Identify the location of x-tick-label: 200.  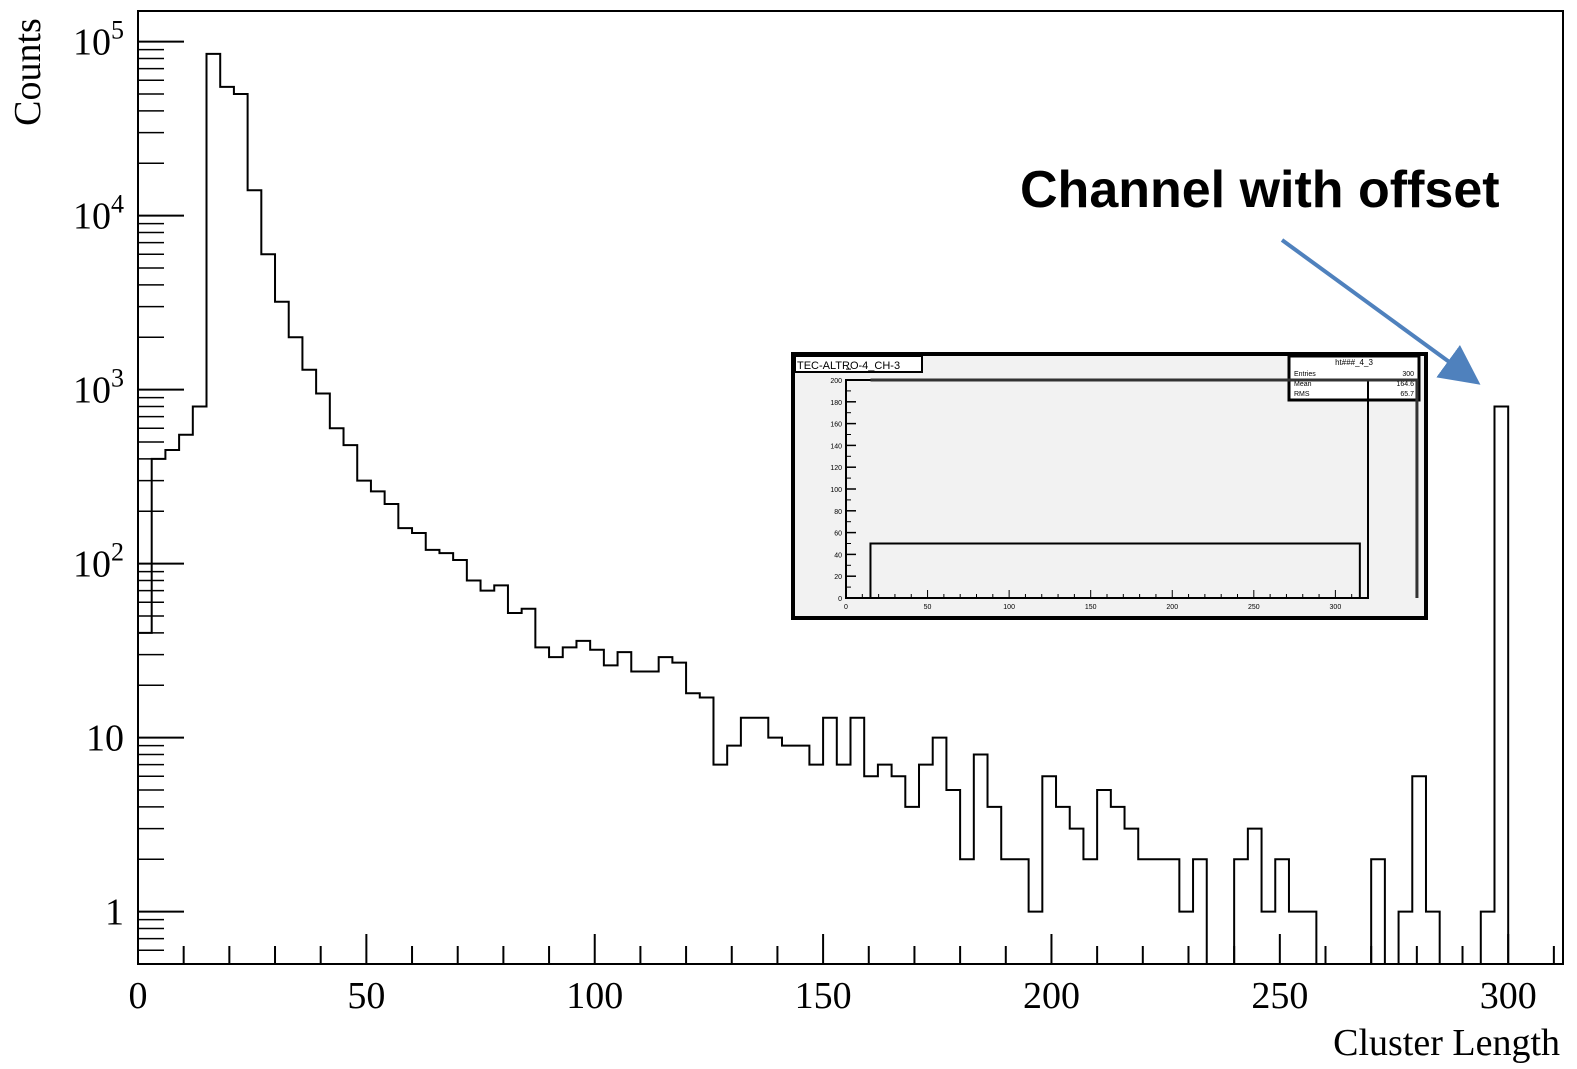
(1051, 996).